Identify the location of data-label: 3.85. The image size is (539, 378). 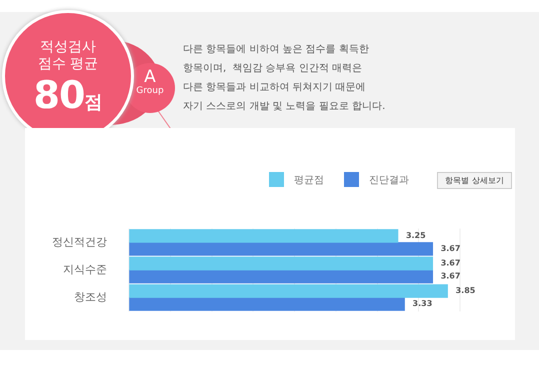
(466, 291).